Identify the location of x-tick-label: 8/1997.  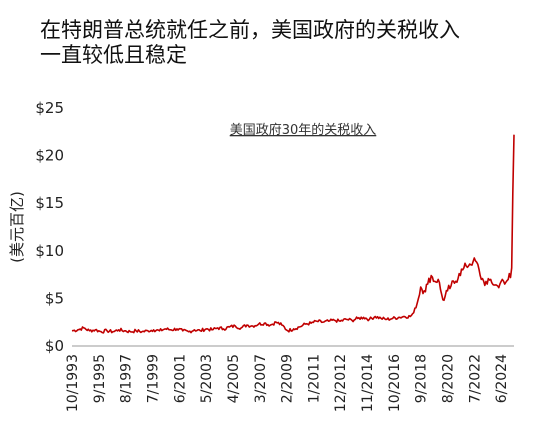
(127, 378).